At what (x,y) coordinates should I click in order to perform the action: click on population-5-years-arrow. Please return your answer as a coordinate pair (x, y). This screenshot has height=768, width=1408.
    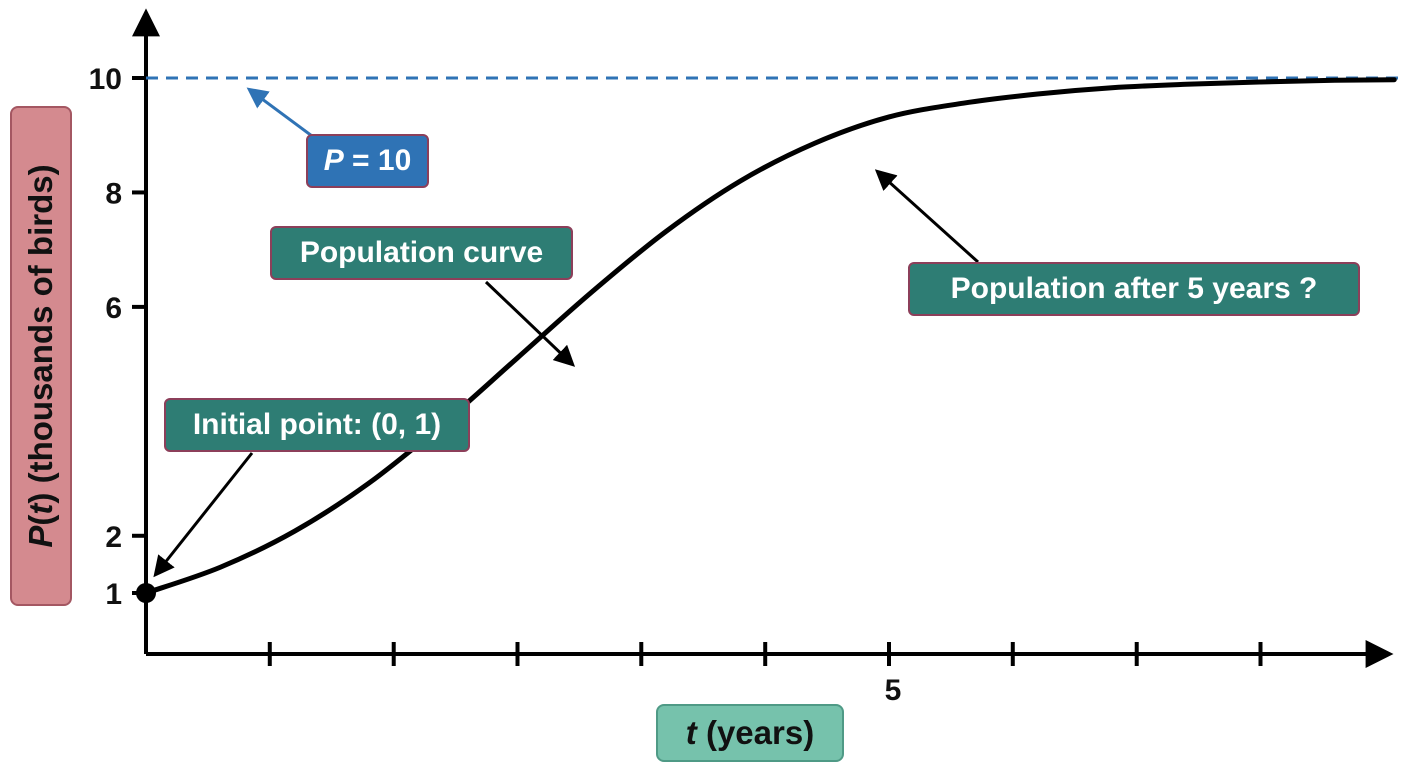
    Looking at the image, I should click on (927, 216).